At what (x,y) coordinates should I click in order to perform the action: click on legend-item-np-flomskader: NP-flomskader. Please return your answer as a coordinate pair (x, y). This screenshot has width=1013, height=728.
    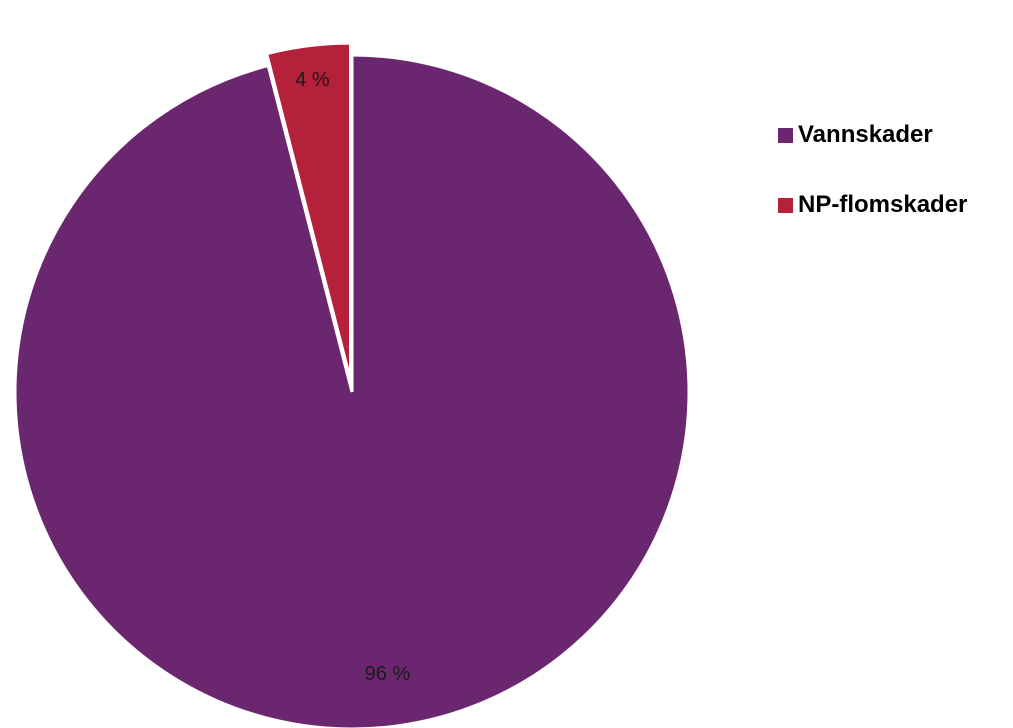
    Looking at the image, I should click on (872, 205).